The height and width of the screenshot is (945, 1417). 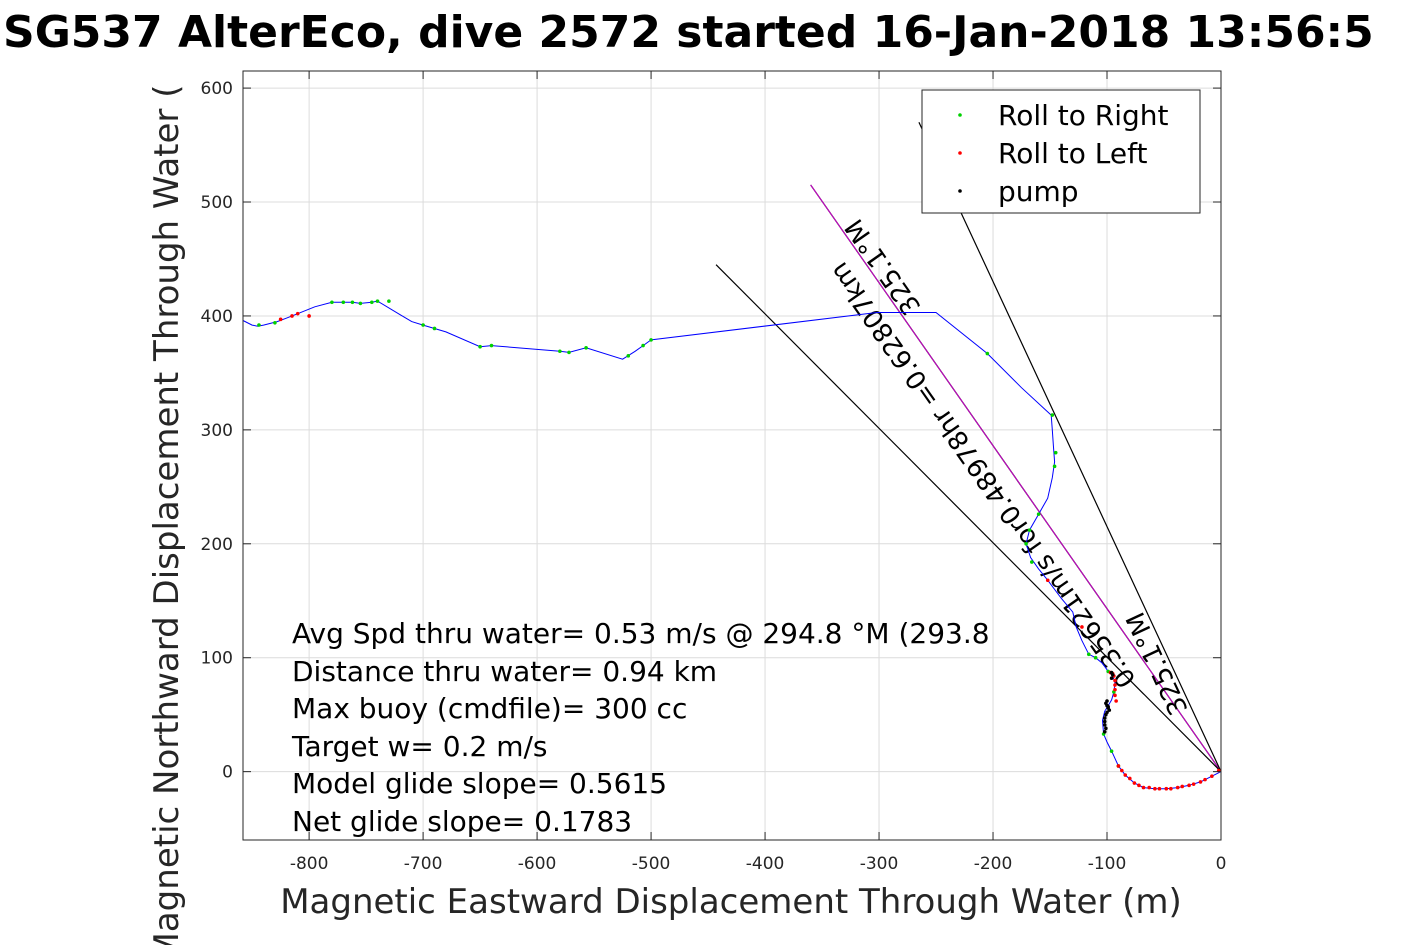 I want to click on x-tick-label: -300, so click(x=879, y=864).